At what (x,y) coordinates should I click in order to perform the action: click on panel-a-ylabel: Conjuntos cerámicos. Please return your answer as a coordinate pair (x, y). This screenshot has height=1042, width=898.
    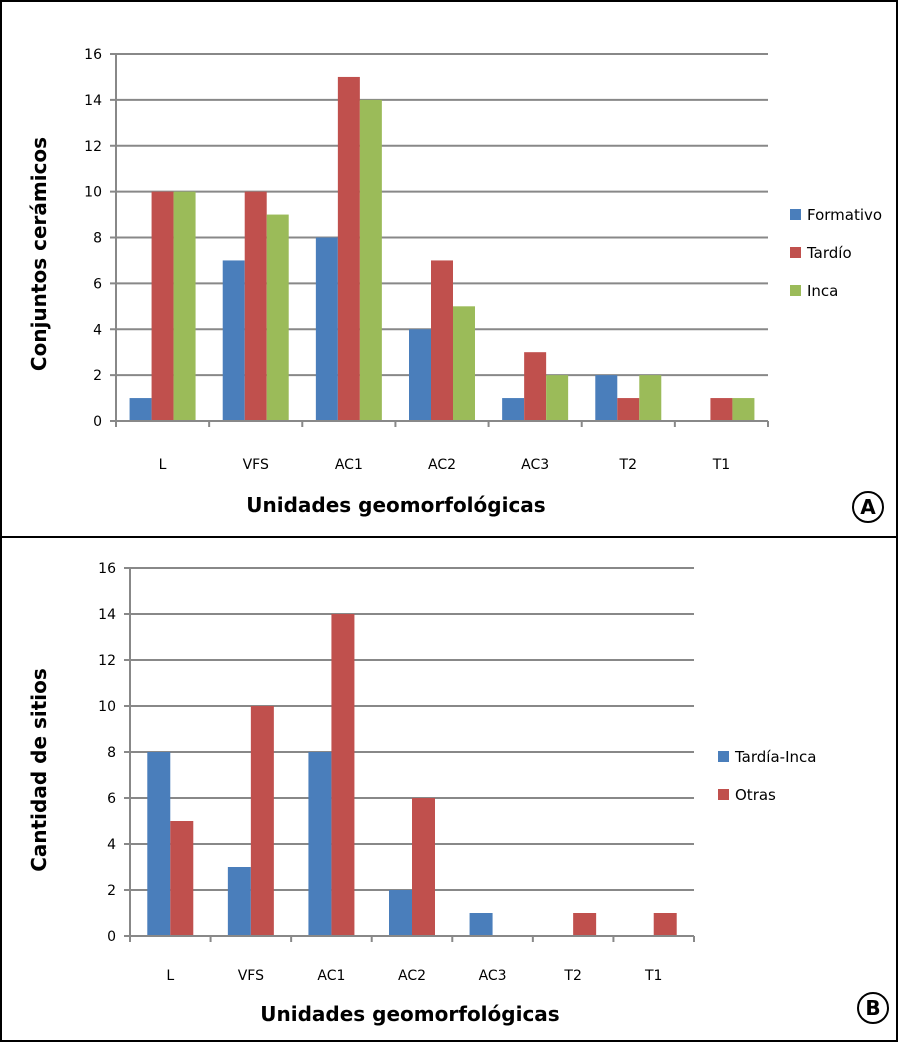
    Looking at the image, I should click on (39, 254).